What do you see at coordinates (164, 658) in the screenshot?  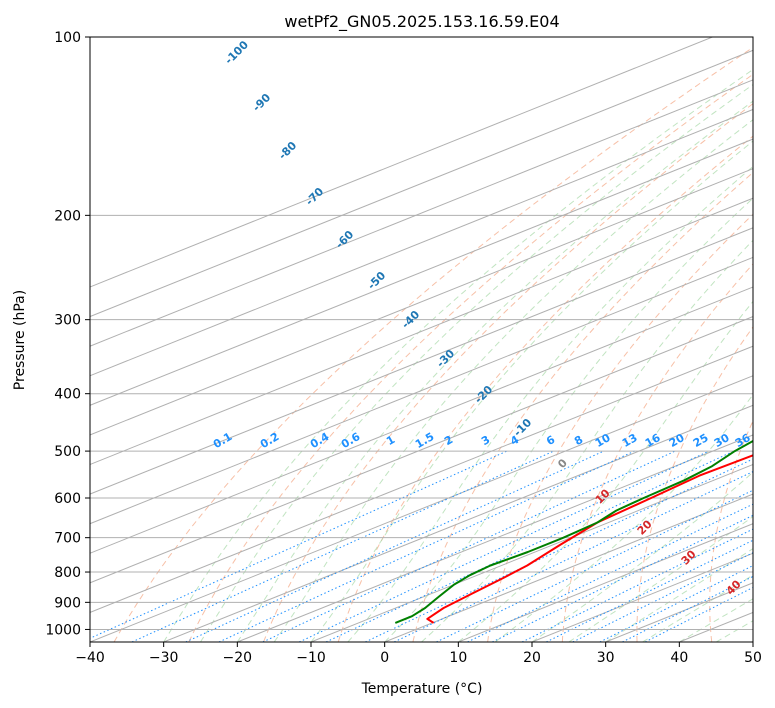 I see `x-tick-label: −30` at bounding box center [164, 658].